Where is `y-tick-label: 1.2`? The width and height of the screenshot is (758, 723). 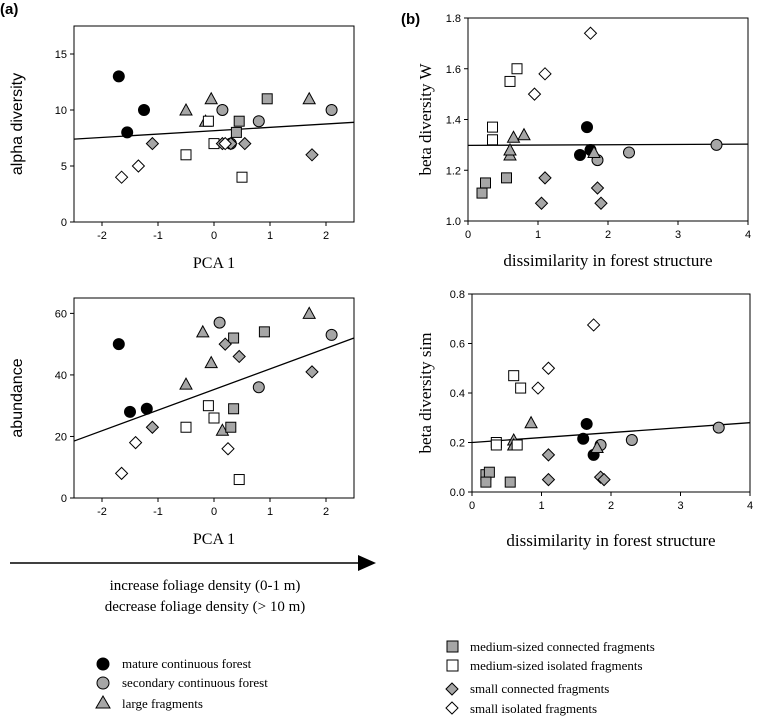
y-tick-label: 1.2 is located at coordinates (453, 171).